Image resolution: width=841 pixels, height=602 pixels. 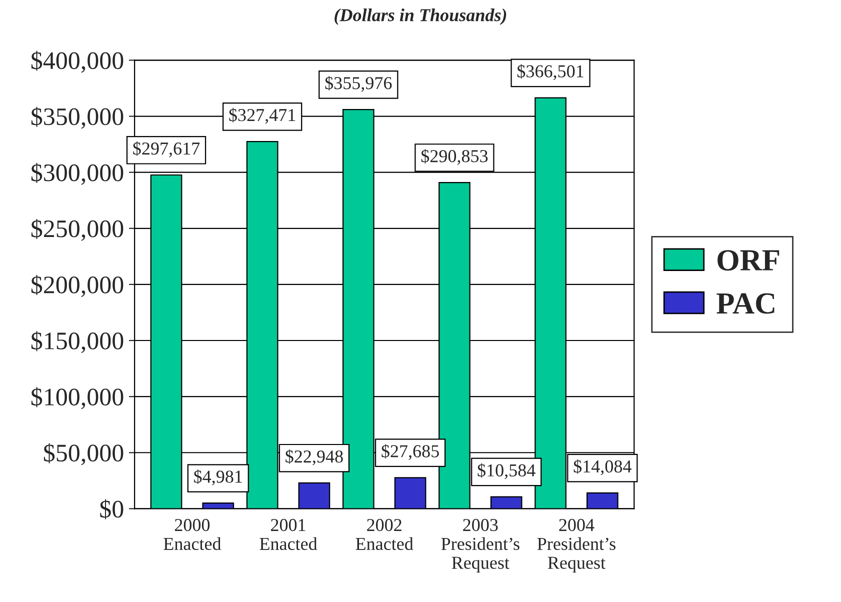 What do you see at coordinates (420, 16) in the screenshot?
I see `chart-title: (Dollars in Thousands)` at bounding box center [420, 16].